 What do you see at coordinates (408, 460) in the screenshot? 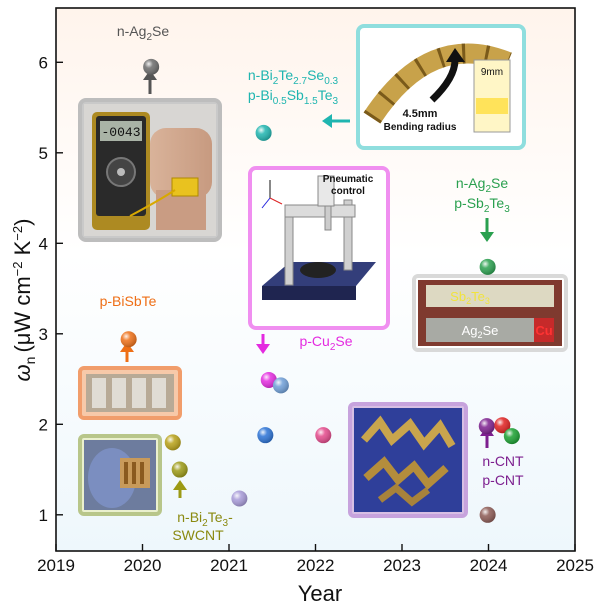
I see `cnt-inset` at bounding box center [408, 460].